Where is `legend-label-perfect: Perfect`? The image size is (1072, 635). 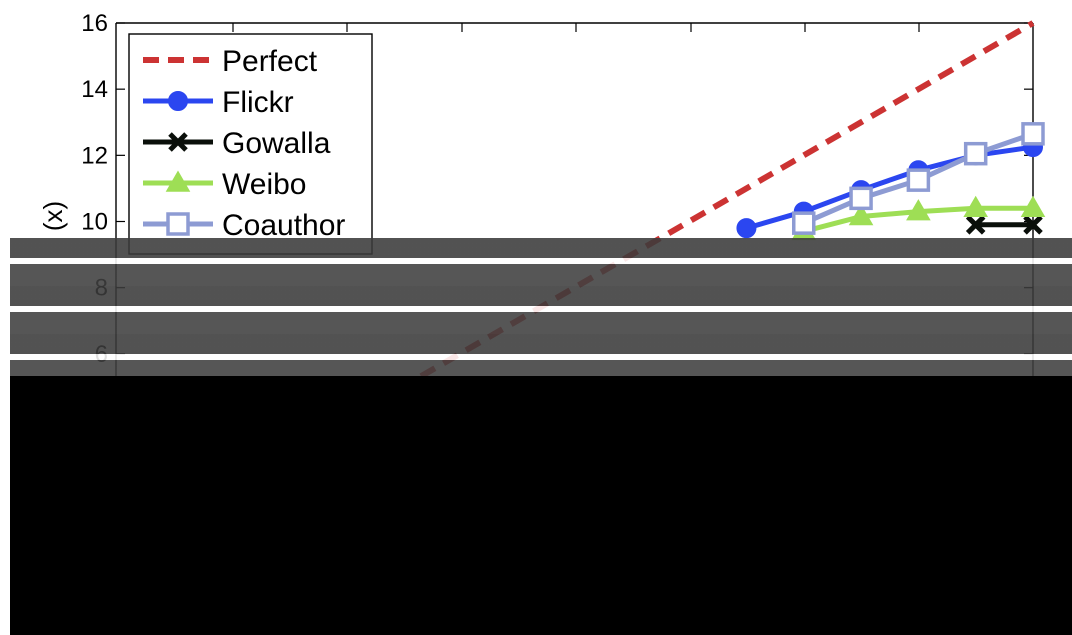 legend-label-perfect: Perfect is located at coordinates (270, 61).